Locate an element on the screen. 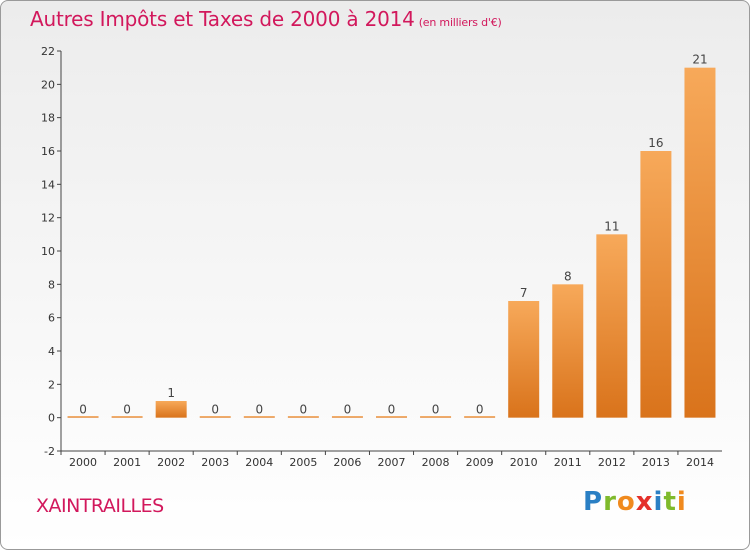 Image resolution: width=750 pixels, height=550 pixels. x-tick-label: 2010 is located at coordinates (524, 462).